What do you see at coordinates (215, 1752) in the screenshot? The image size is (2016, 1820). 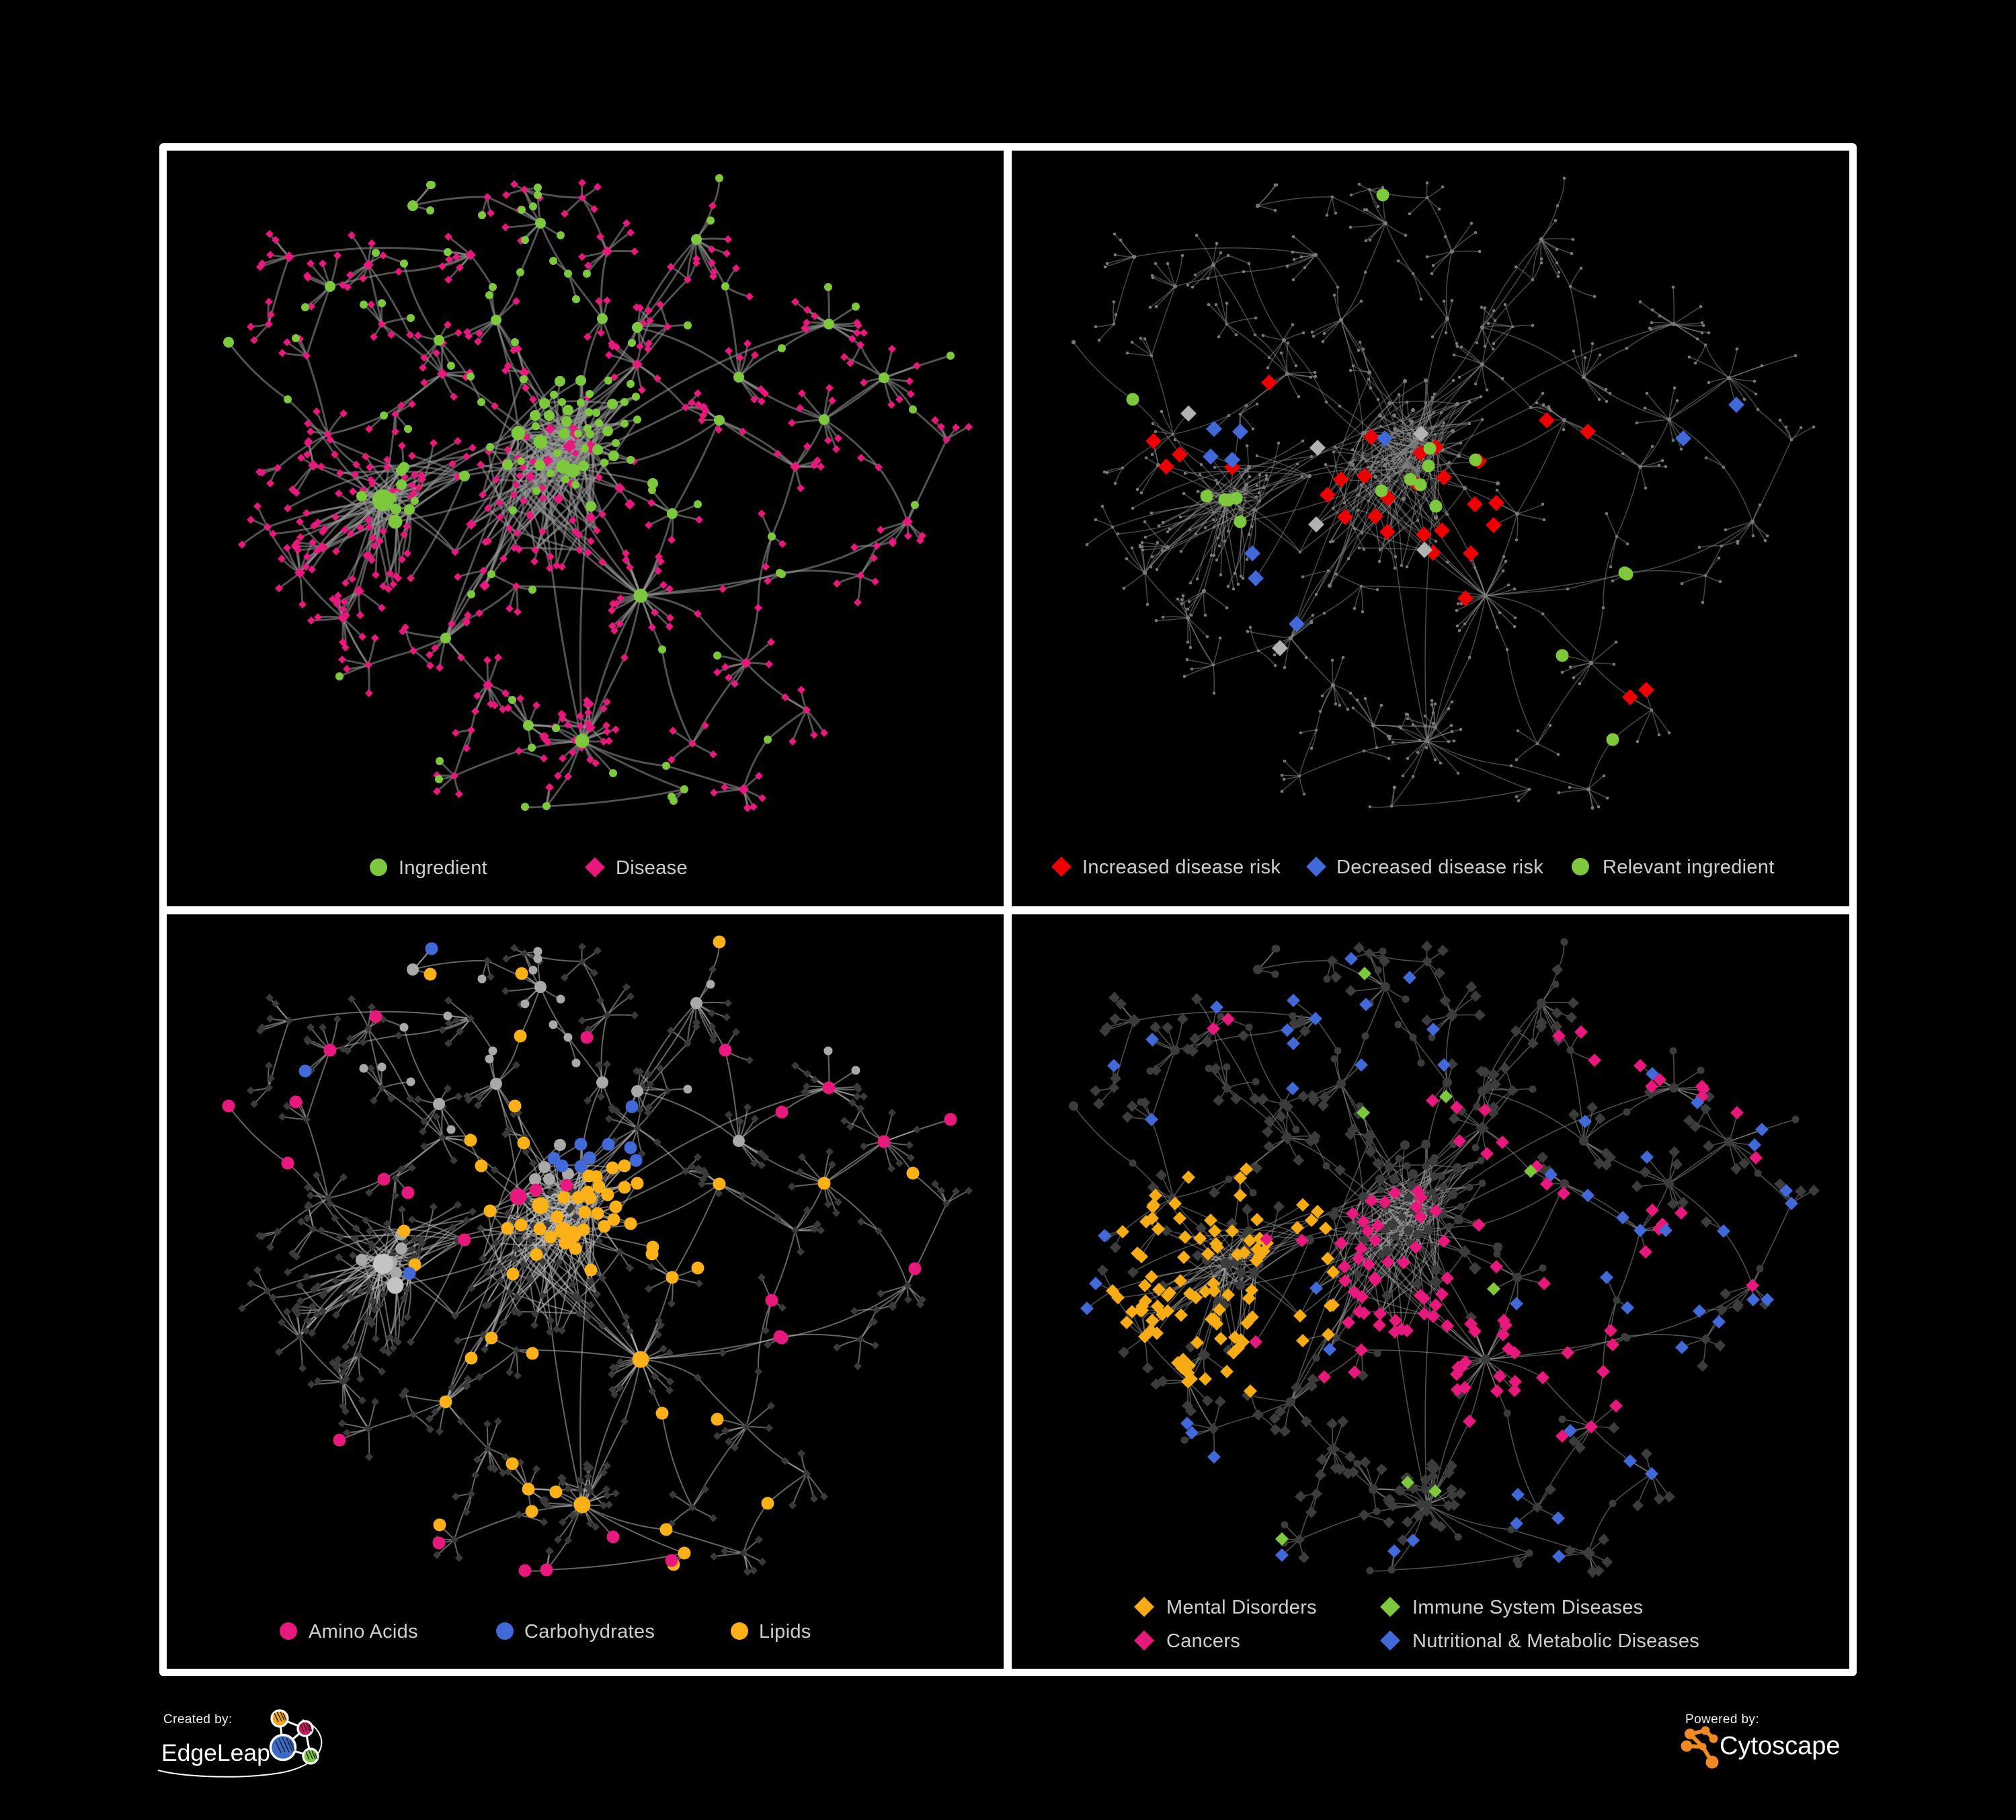 I see `svg-text: EdgeLeap` at bounding box center [215, 1752].